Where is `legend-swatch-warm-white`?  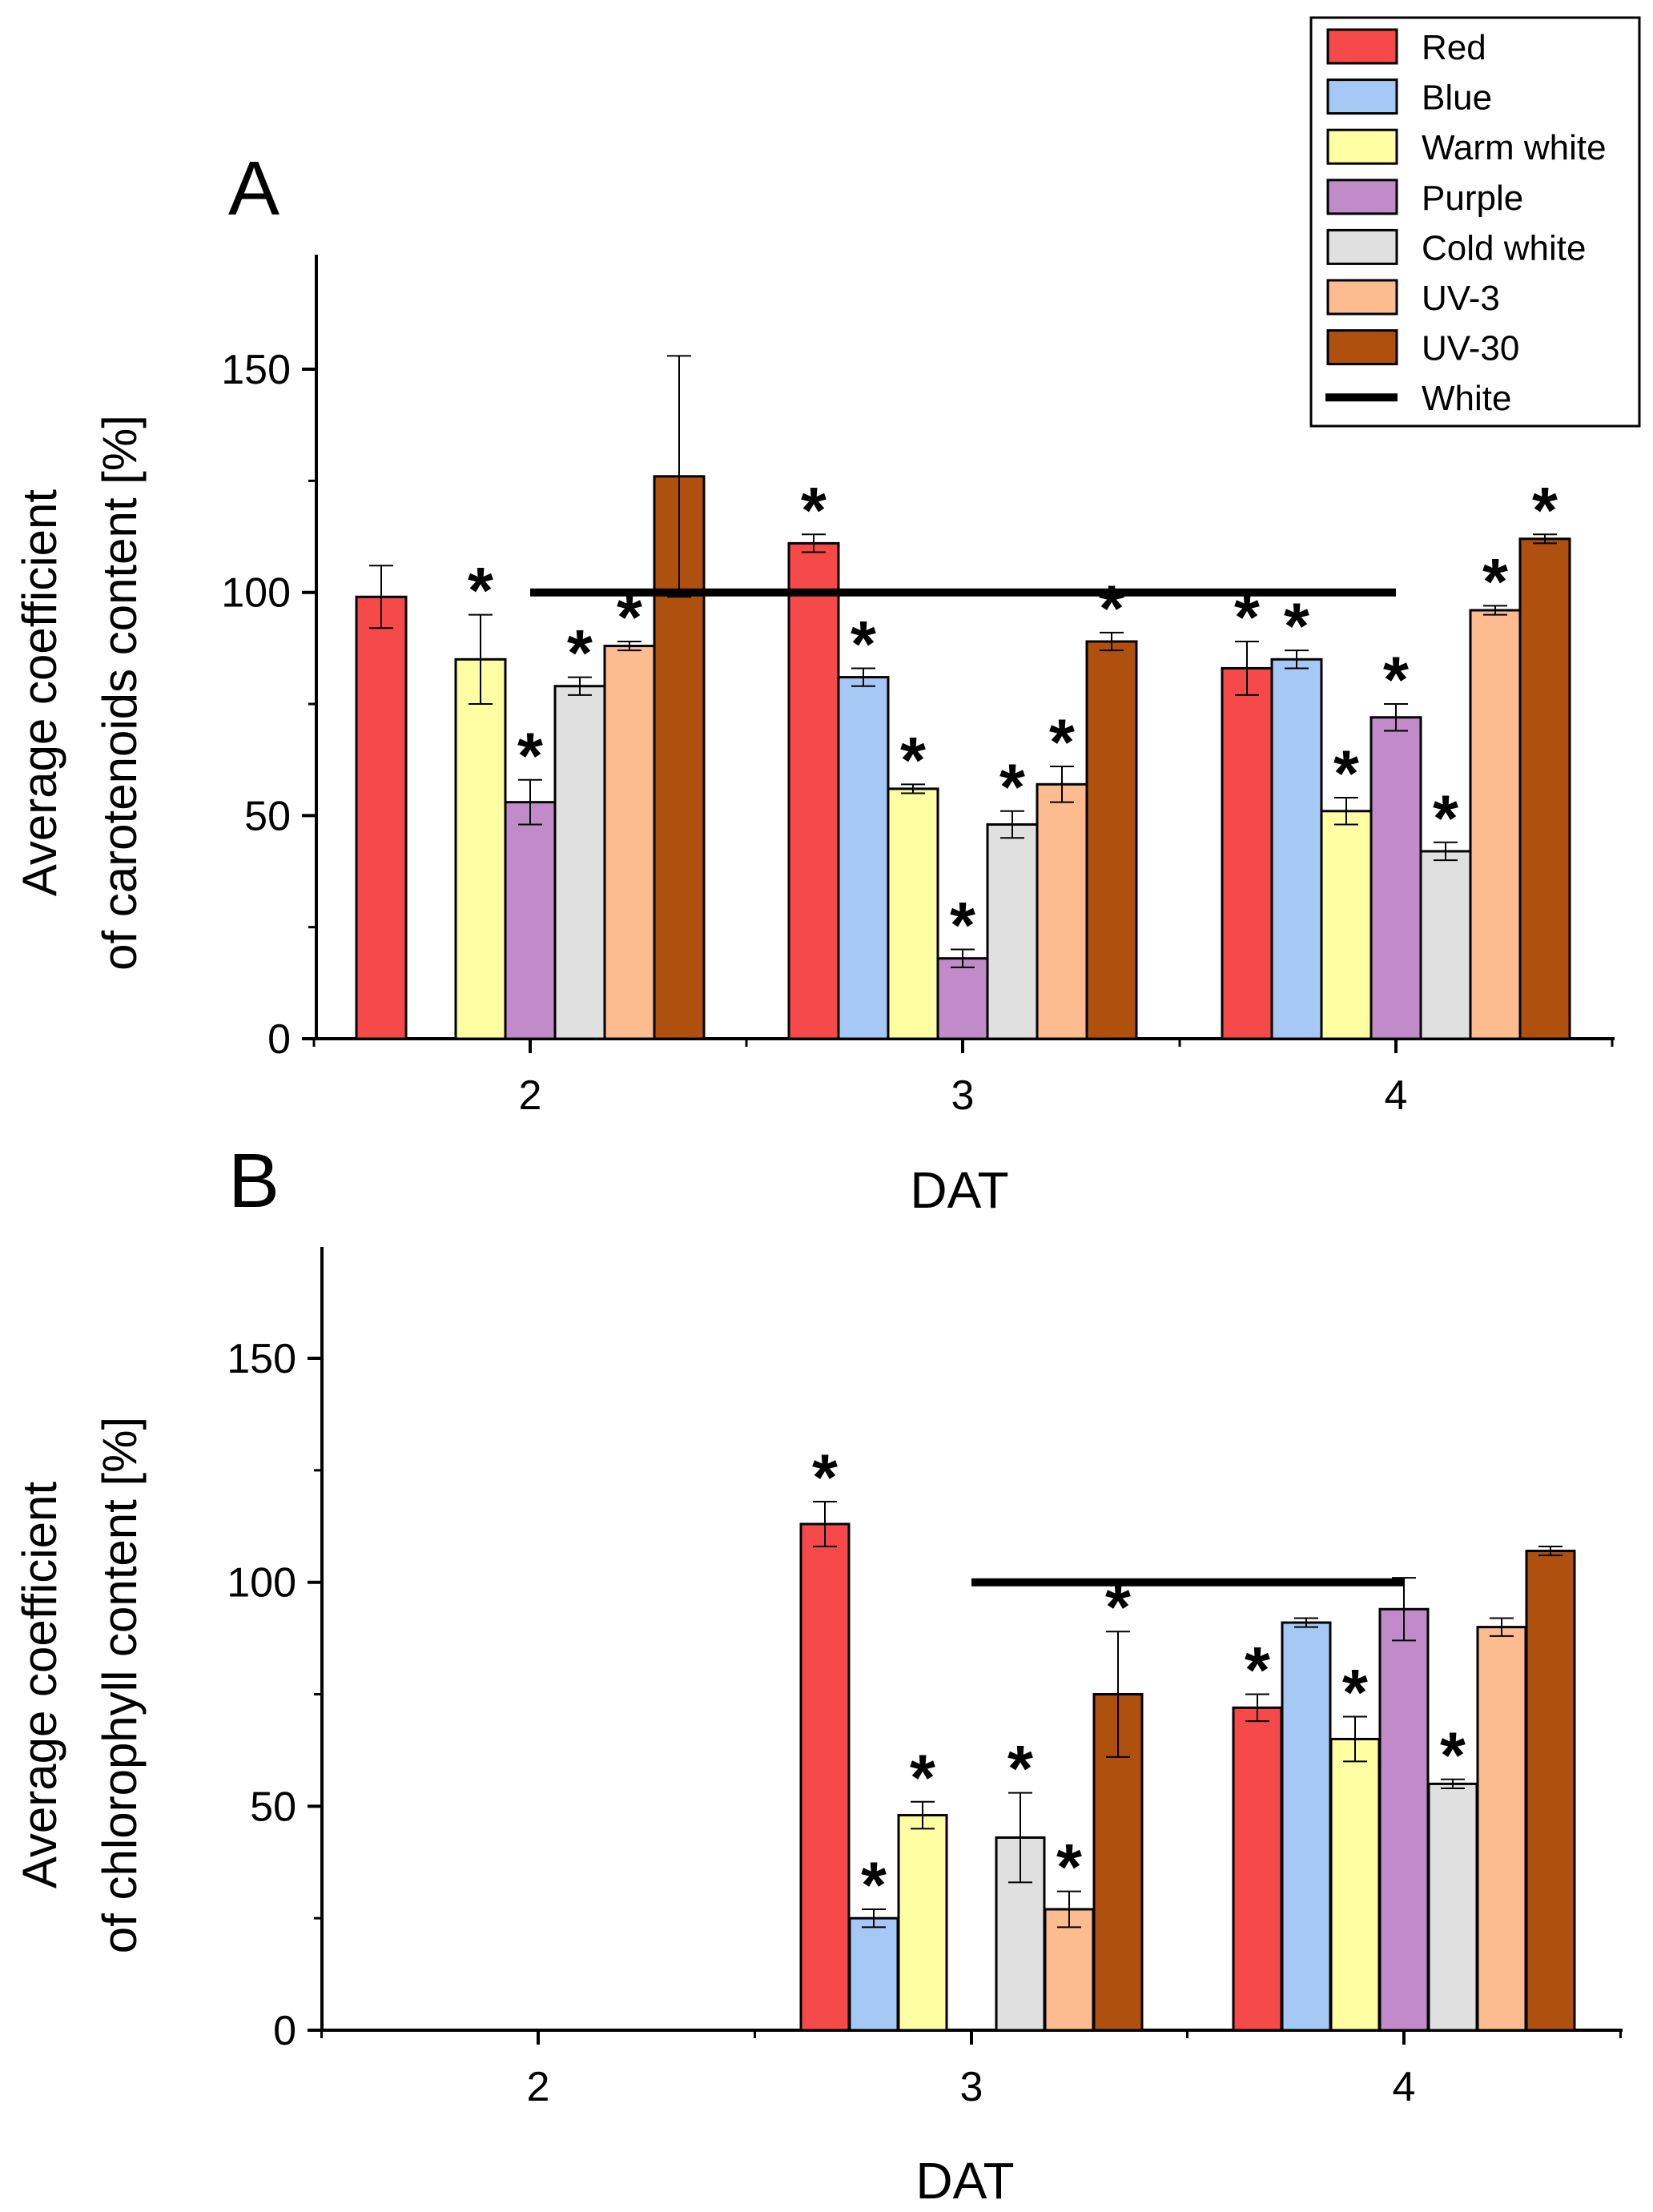 legend-swatch-warm-white is located at coordinates (1362, 146).